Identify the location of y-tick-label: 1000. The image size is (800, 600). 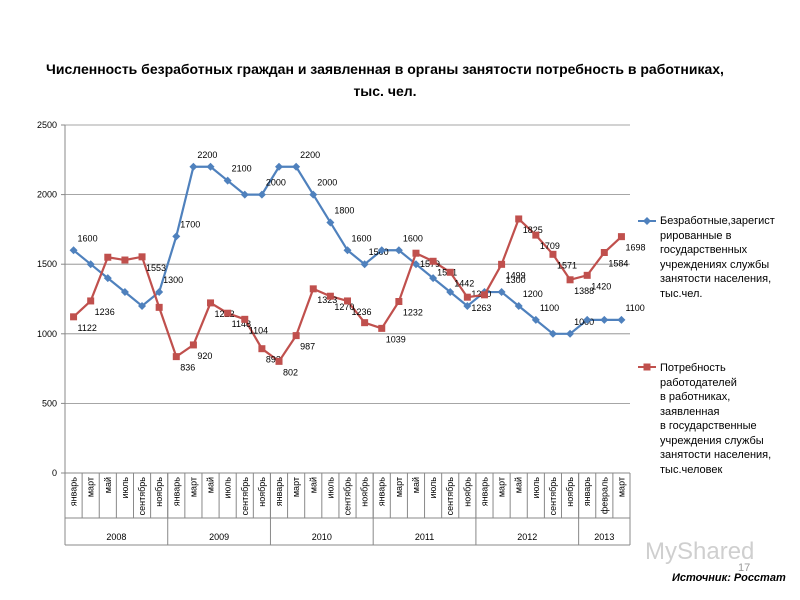
(47, 334).